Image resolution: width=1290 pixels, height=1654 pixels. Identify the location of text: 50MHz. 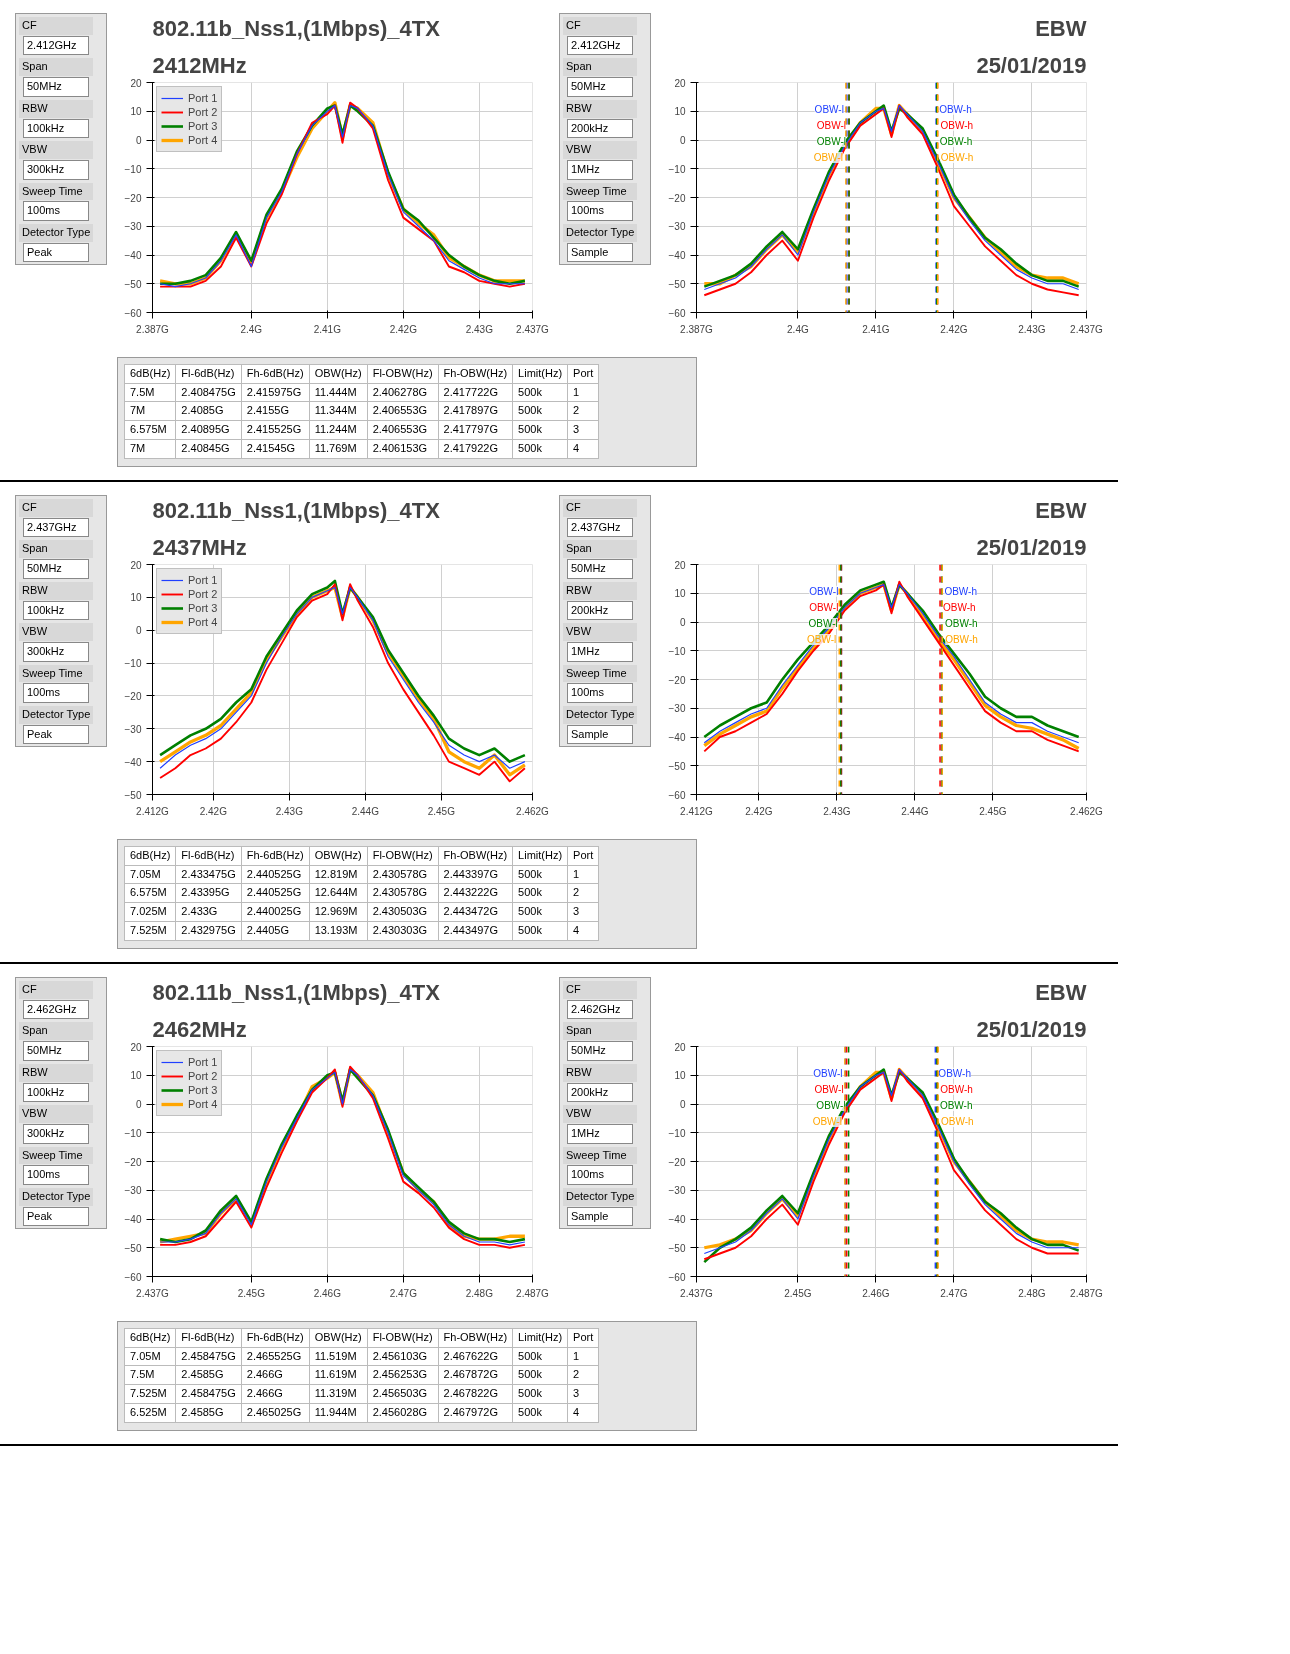
(56, 569).